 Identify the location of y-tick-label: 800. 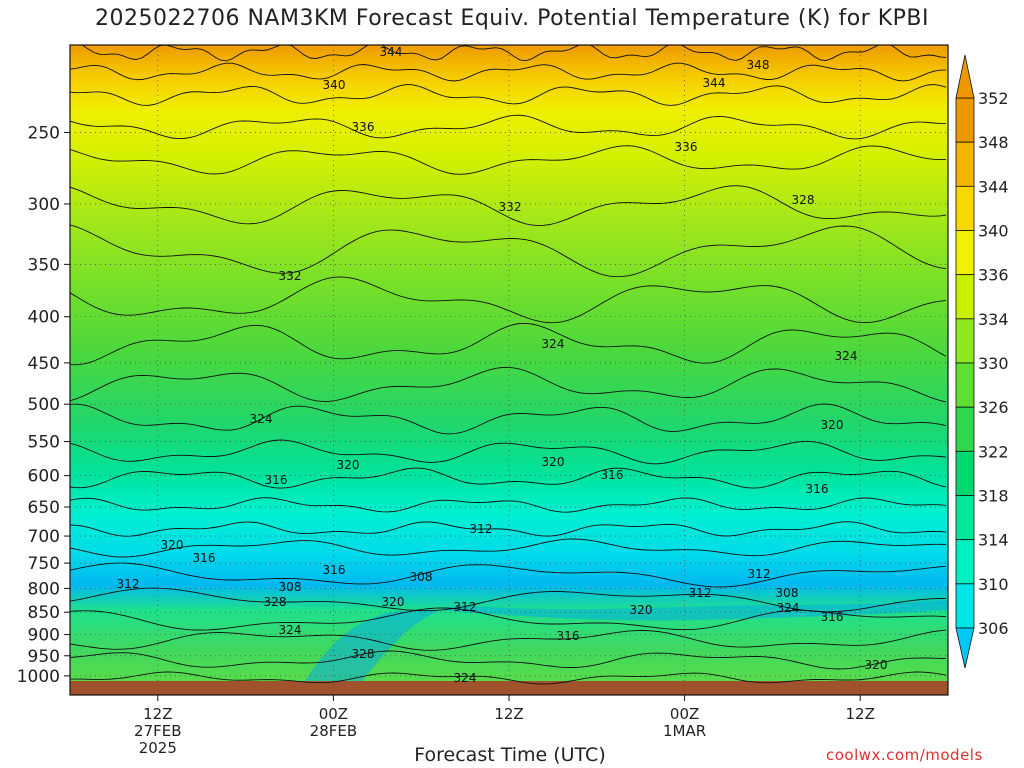
(44, 589).